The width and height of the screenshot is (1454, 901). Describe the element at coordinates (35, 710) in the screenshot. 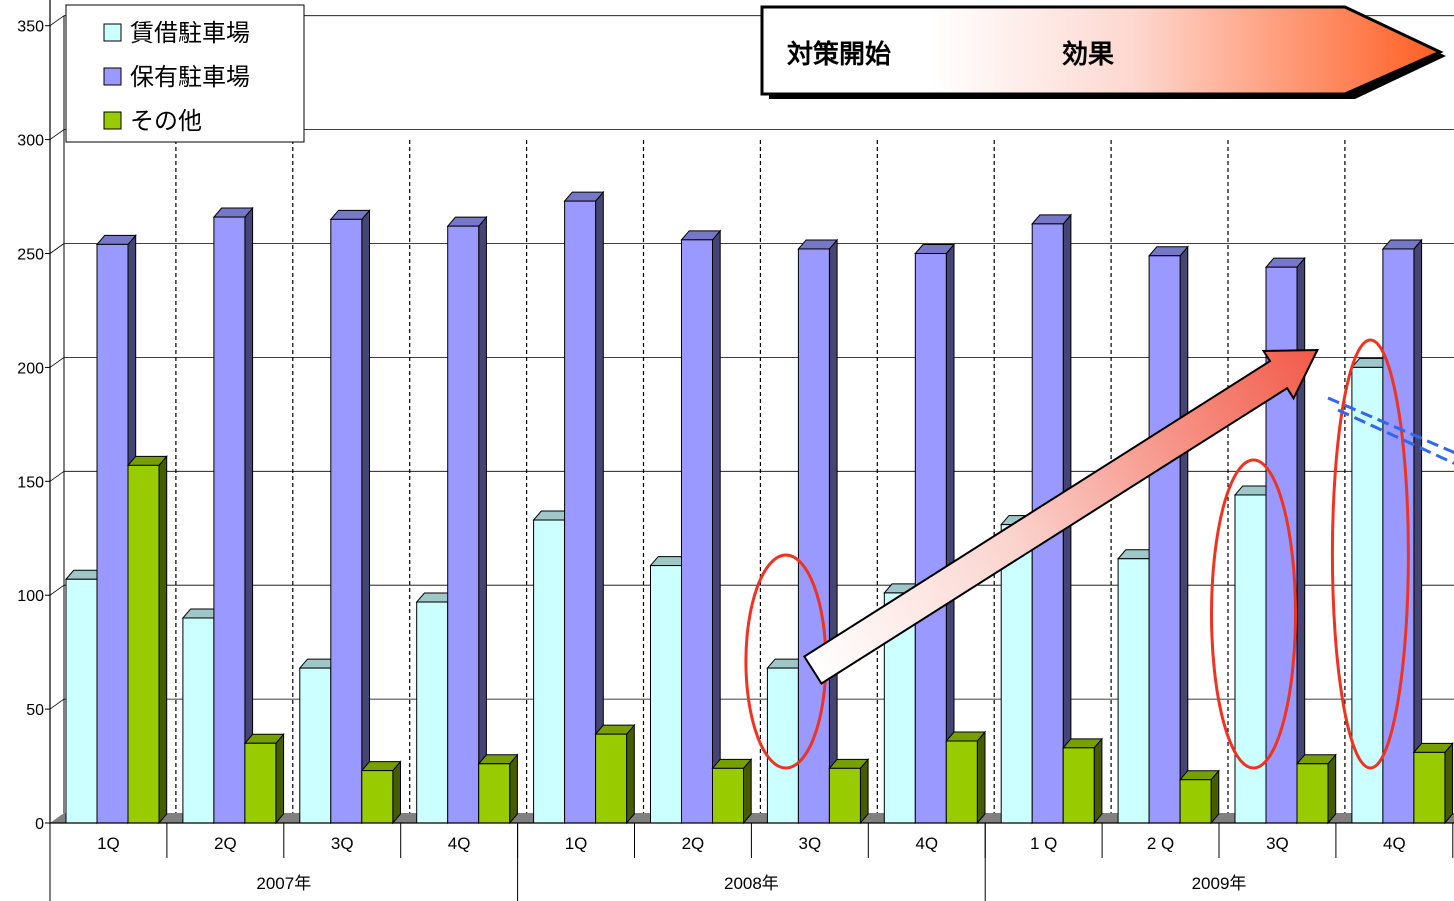

I see `y-tick-label: 50` at that location.